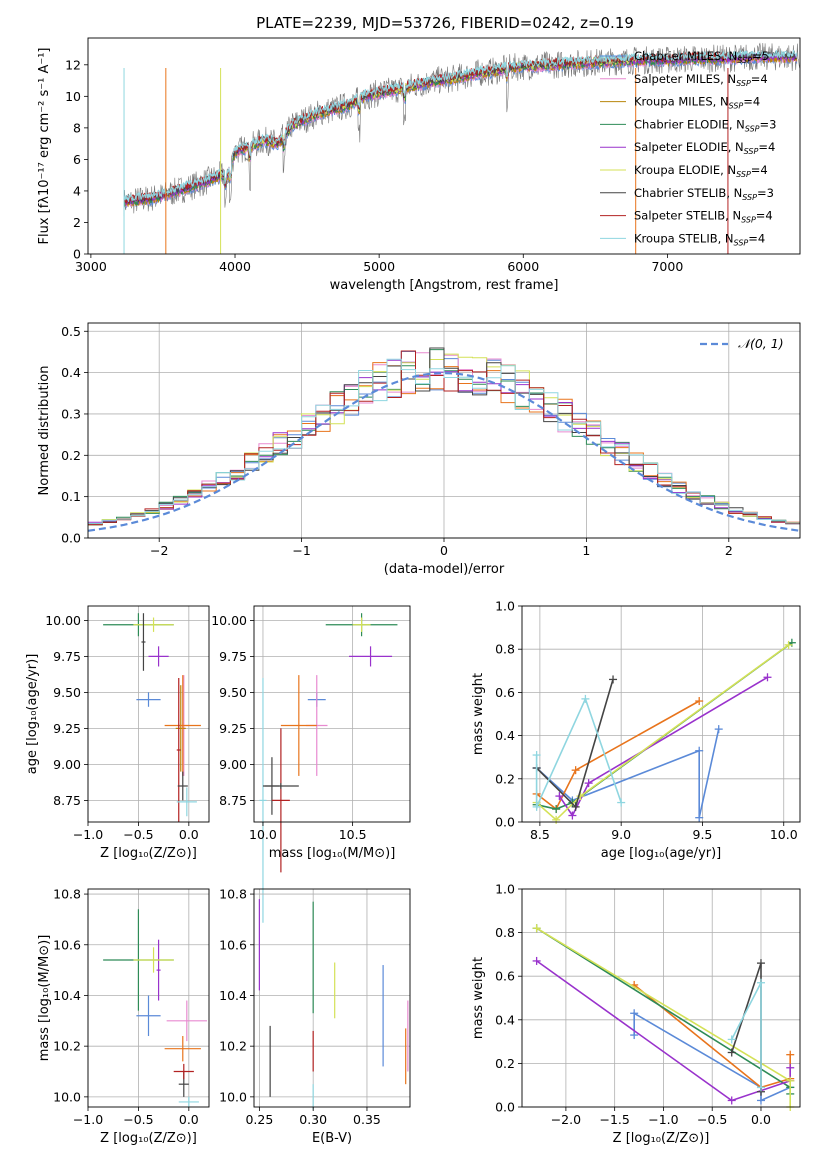  What do you see at coordinates (63, 620) in the screenshot?
I see `y-tick-label: 10.00` at bounding box center [63, 620].